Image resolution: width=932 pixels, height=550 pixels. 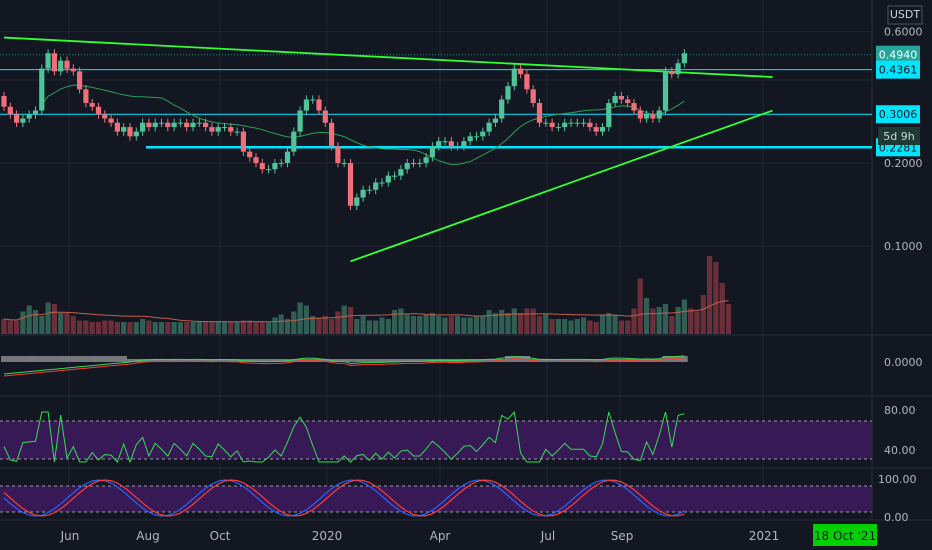 What do you see at coordinates (896, 517) in the screenshot?
I see `stoch-tick-label: 0.00` at bounding box center [896, 517].